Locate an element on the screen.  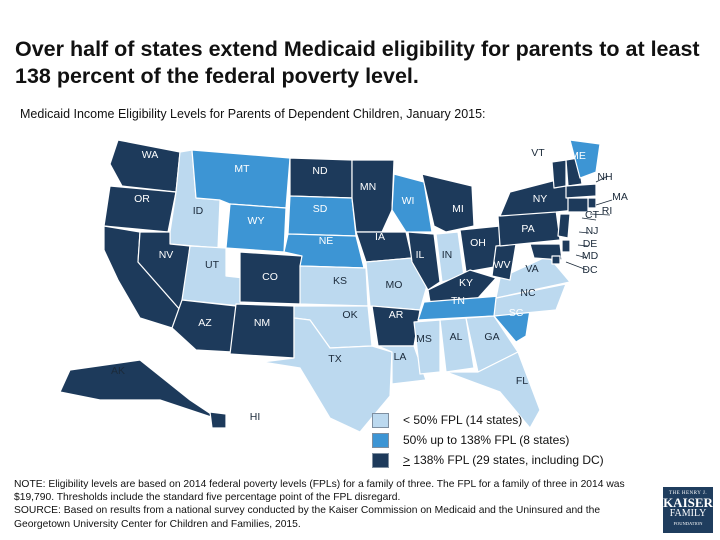
state-vt is located at coordinates (559, 174).